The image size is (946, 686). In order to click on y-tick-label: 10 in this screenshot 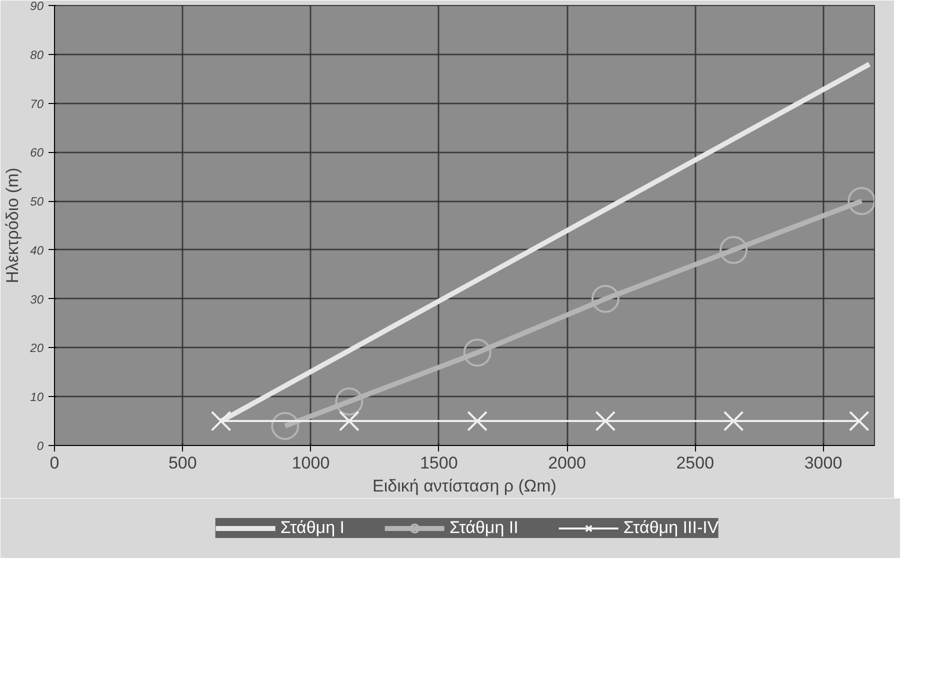, I will do `click(37, 397)`.